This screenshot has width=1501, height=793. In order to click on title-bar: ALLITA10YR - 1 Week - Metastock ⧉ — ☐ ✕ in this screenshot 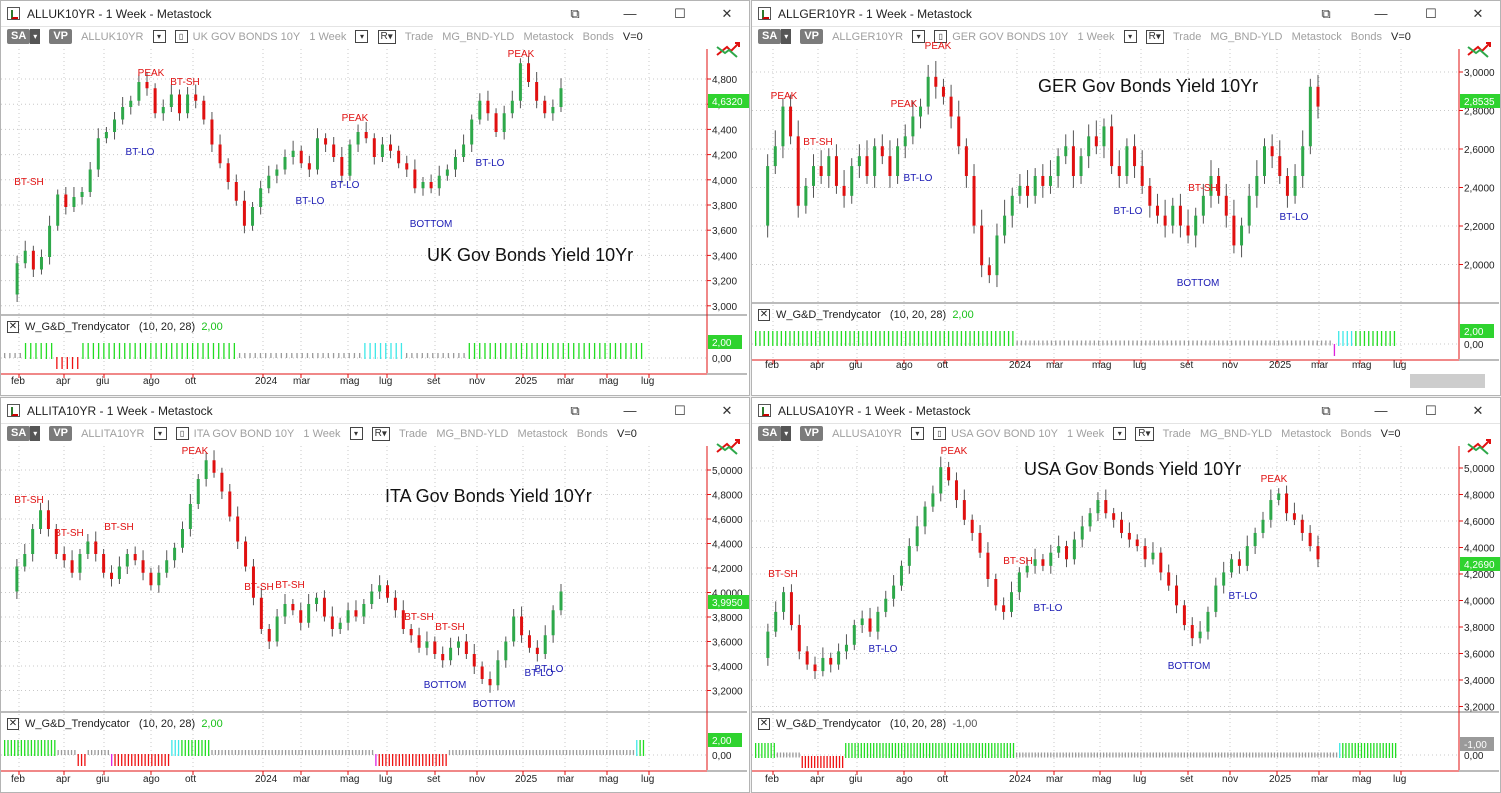, I will do `click(375, 411)`.